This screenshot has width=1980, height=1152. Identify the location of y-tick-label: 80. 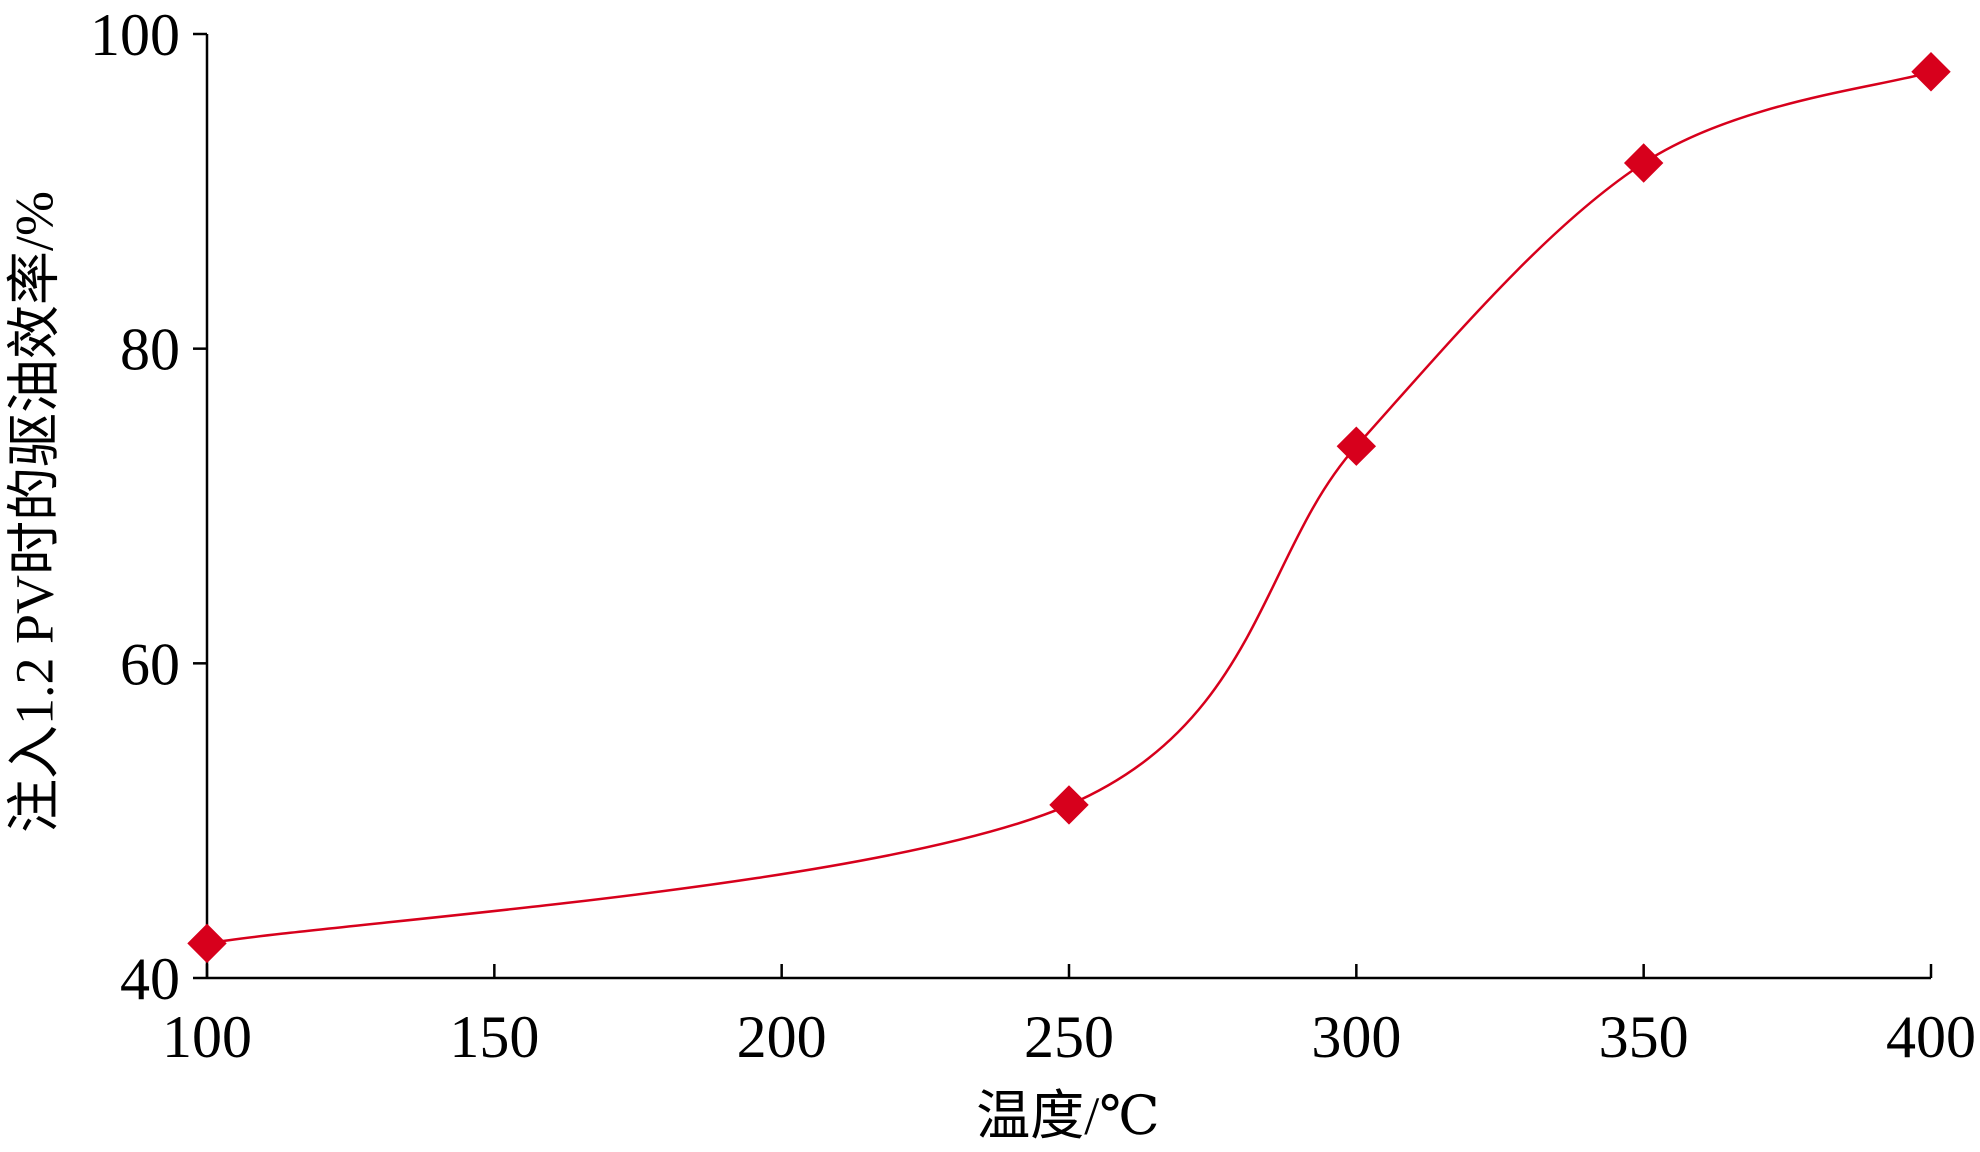
(150, 350).